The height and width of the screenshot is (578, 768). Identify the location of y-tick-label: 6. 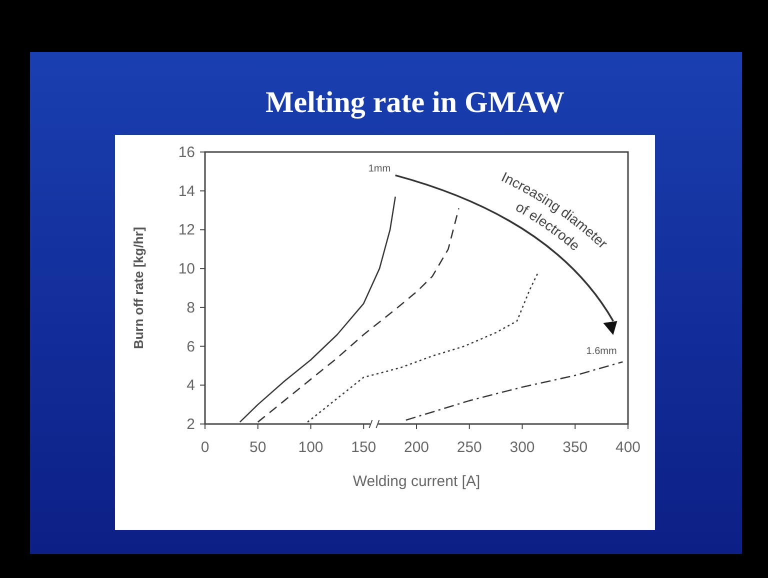
(190, 347).